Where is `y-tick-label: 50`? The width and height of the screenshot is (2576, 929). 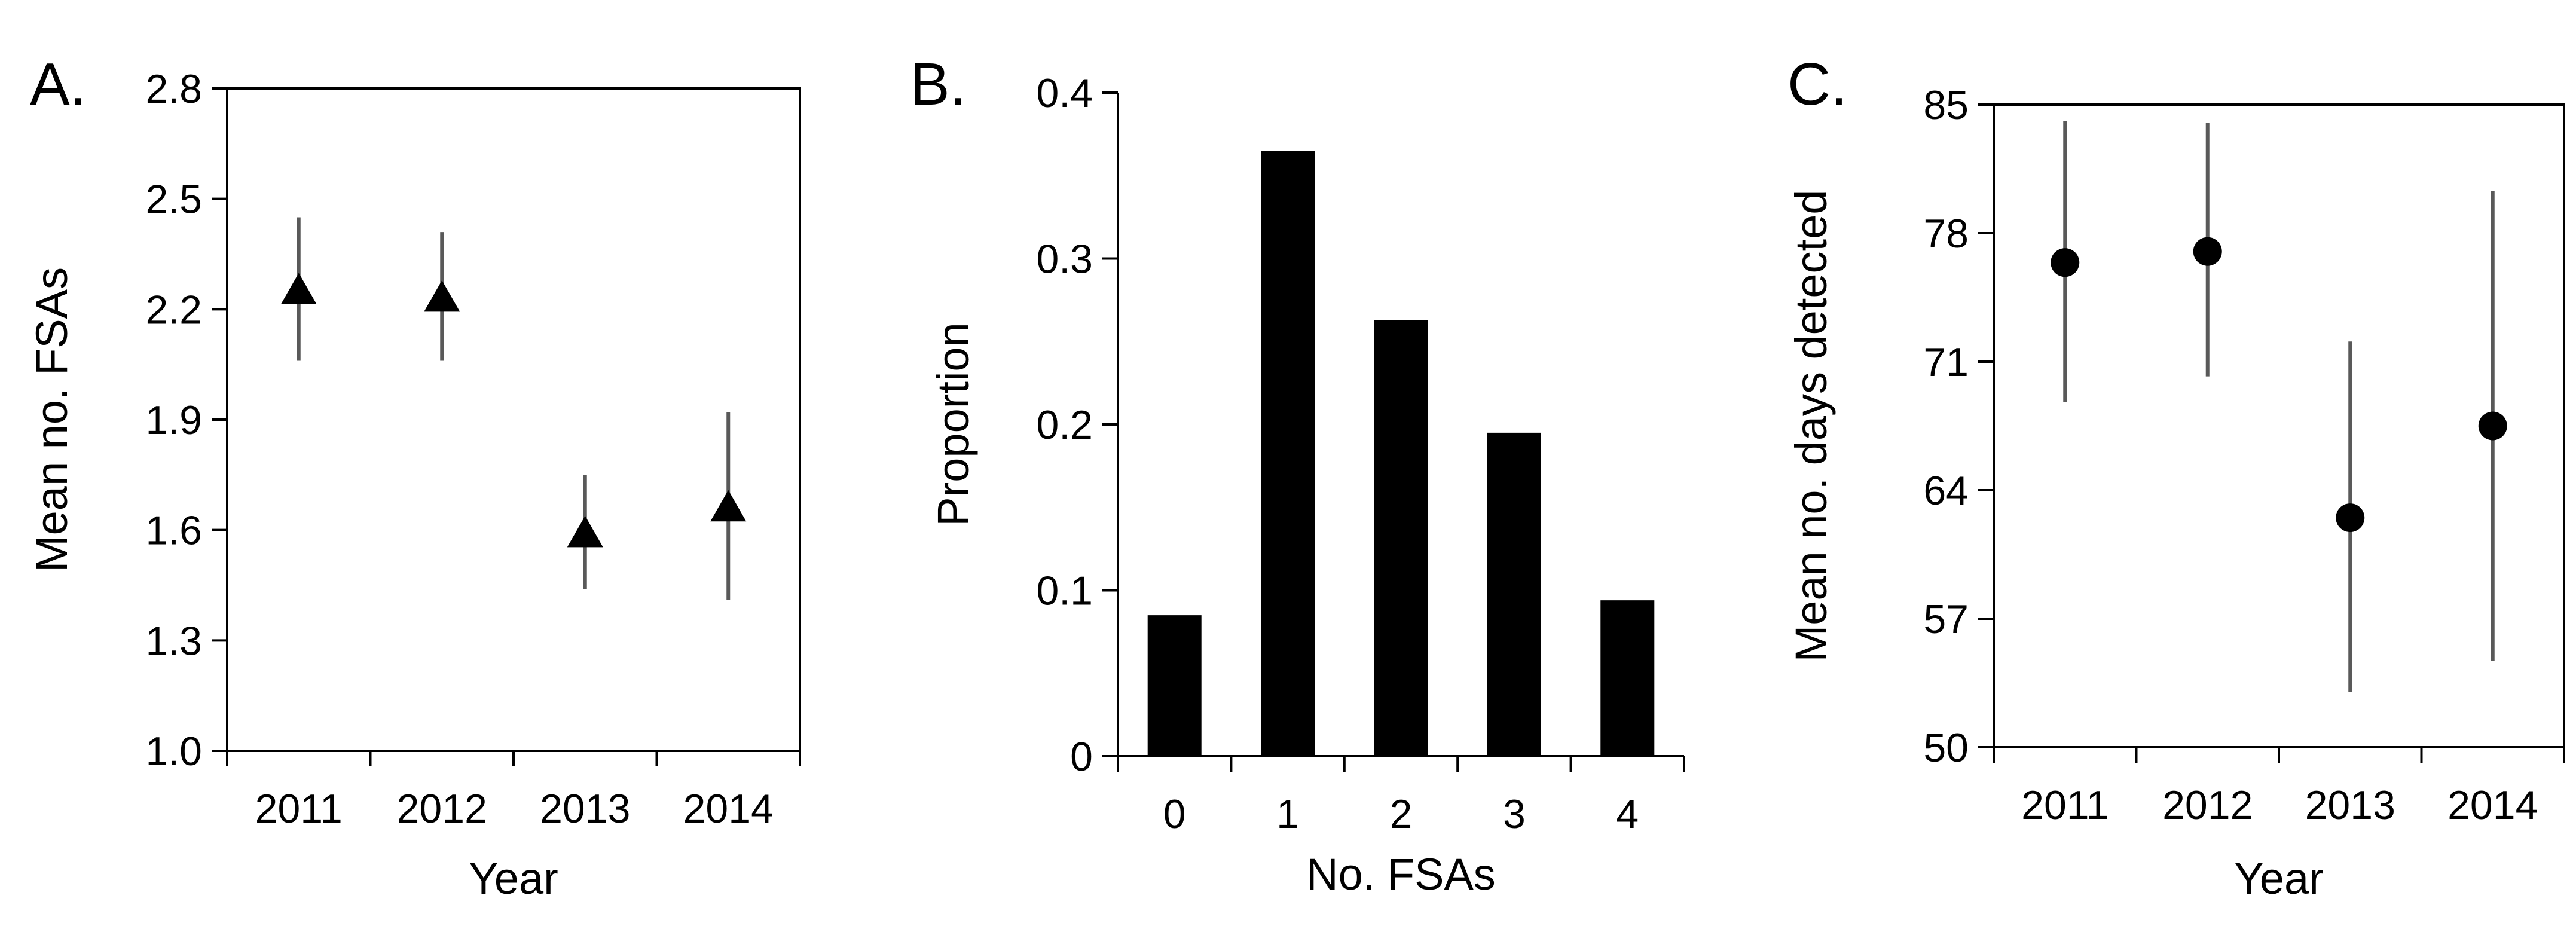 y-tick-label: 50 is located at coordinates (1946, 748).